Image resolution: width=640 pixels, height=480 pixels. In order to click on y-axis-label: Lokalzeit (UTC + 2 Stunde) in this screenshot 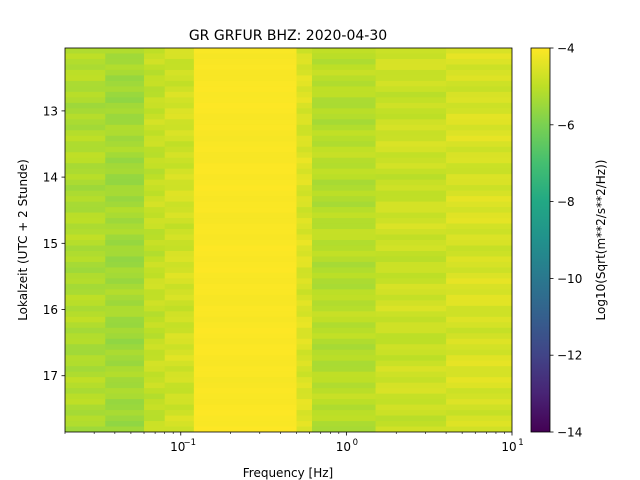, I will do `click(23, 240)`.